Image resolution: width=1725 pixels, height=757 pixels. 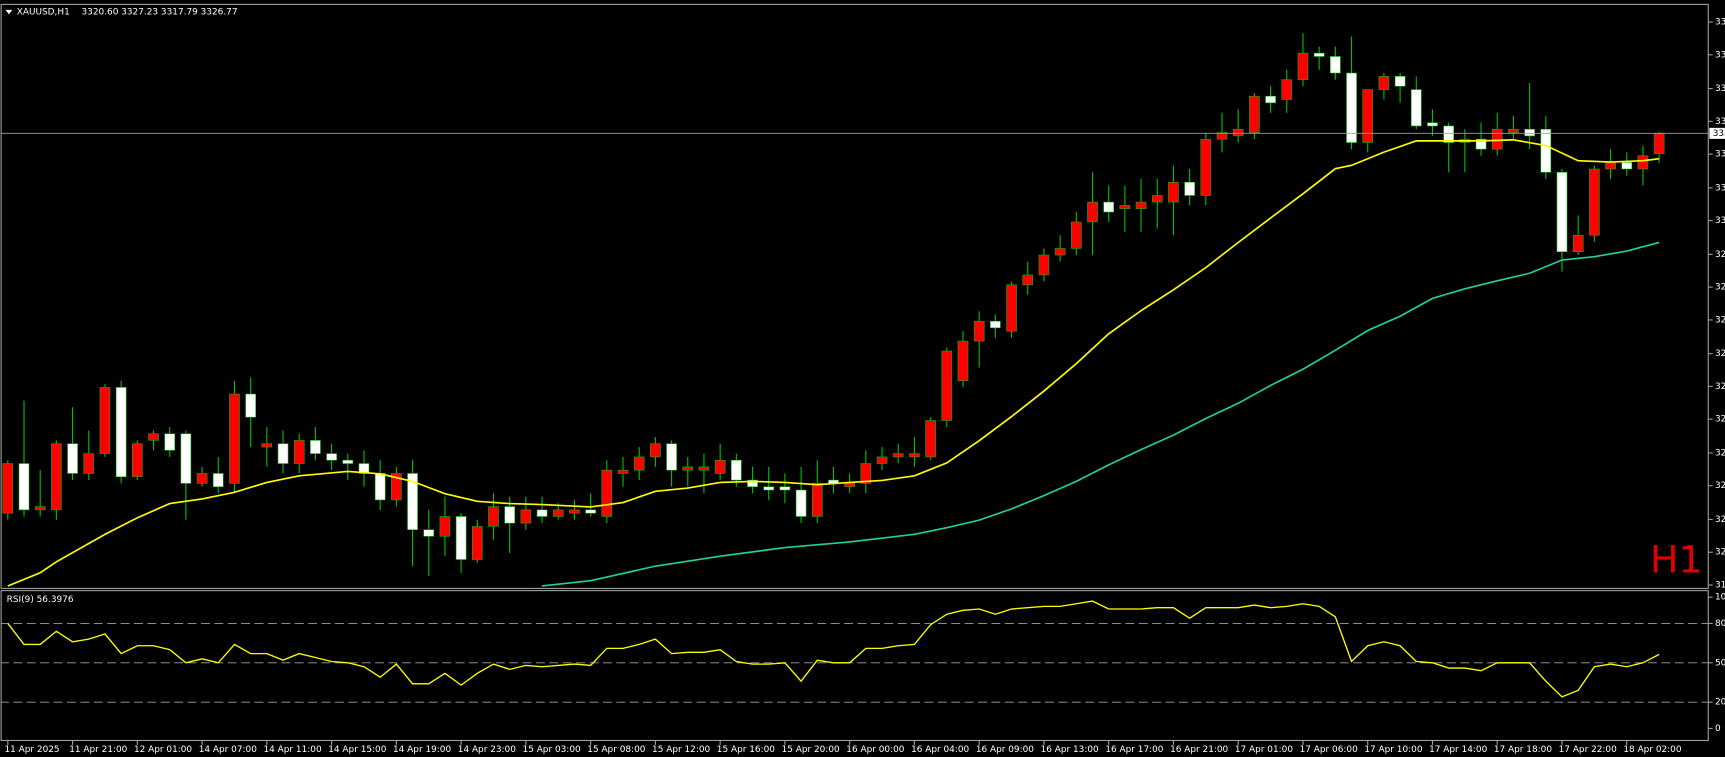 What do you see at coordinates (31, 750) in the screenshot?
I see `x-tick-label: 11 Apr 2025` at bounding box center [31, 750].